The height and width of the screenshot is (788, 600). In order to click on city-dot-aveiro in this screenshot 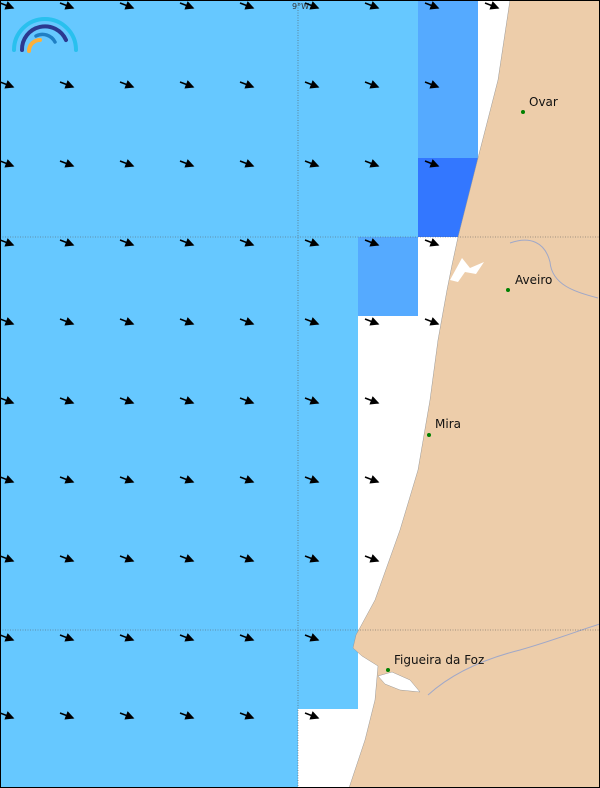, I will do `click(508, 290)`.